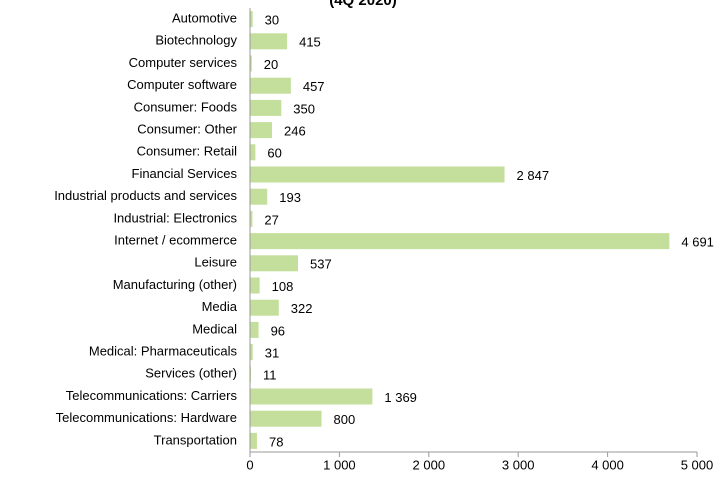 Image resolution: width=727 pixels, height=477 pixels. What do you see at coordinates (295, 131) in the screenshot?
I see `value-label: 246` at bounding box center [295, 131].